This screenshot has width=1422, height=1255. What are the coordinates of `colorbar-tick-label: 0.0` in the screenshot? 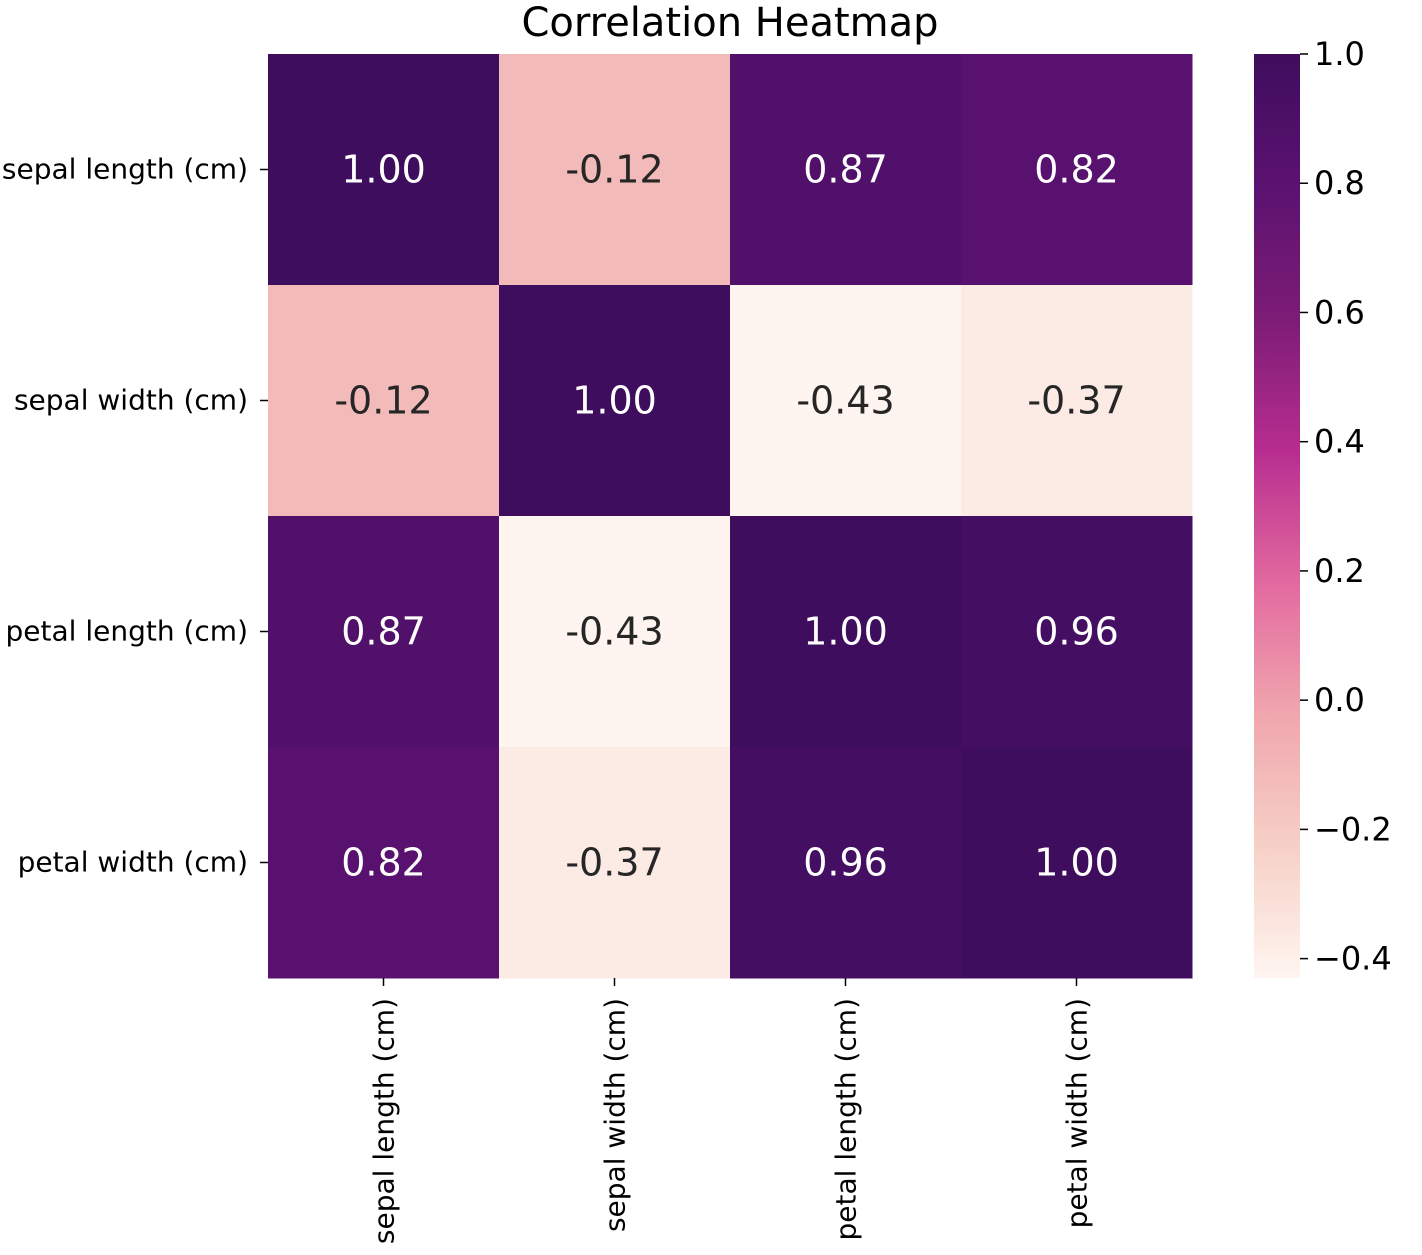 It's located at (1339, 700).